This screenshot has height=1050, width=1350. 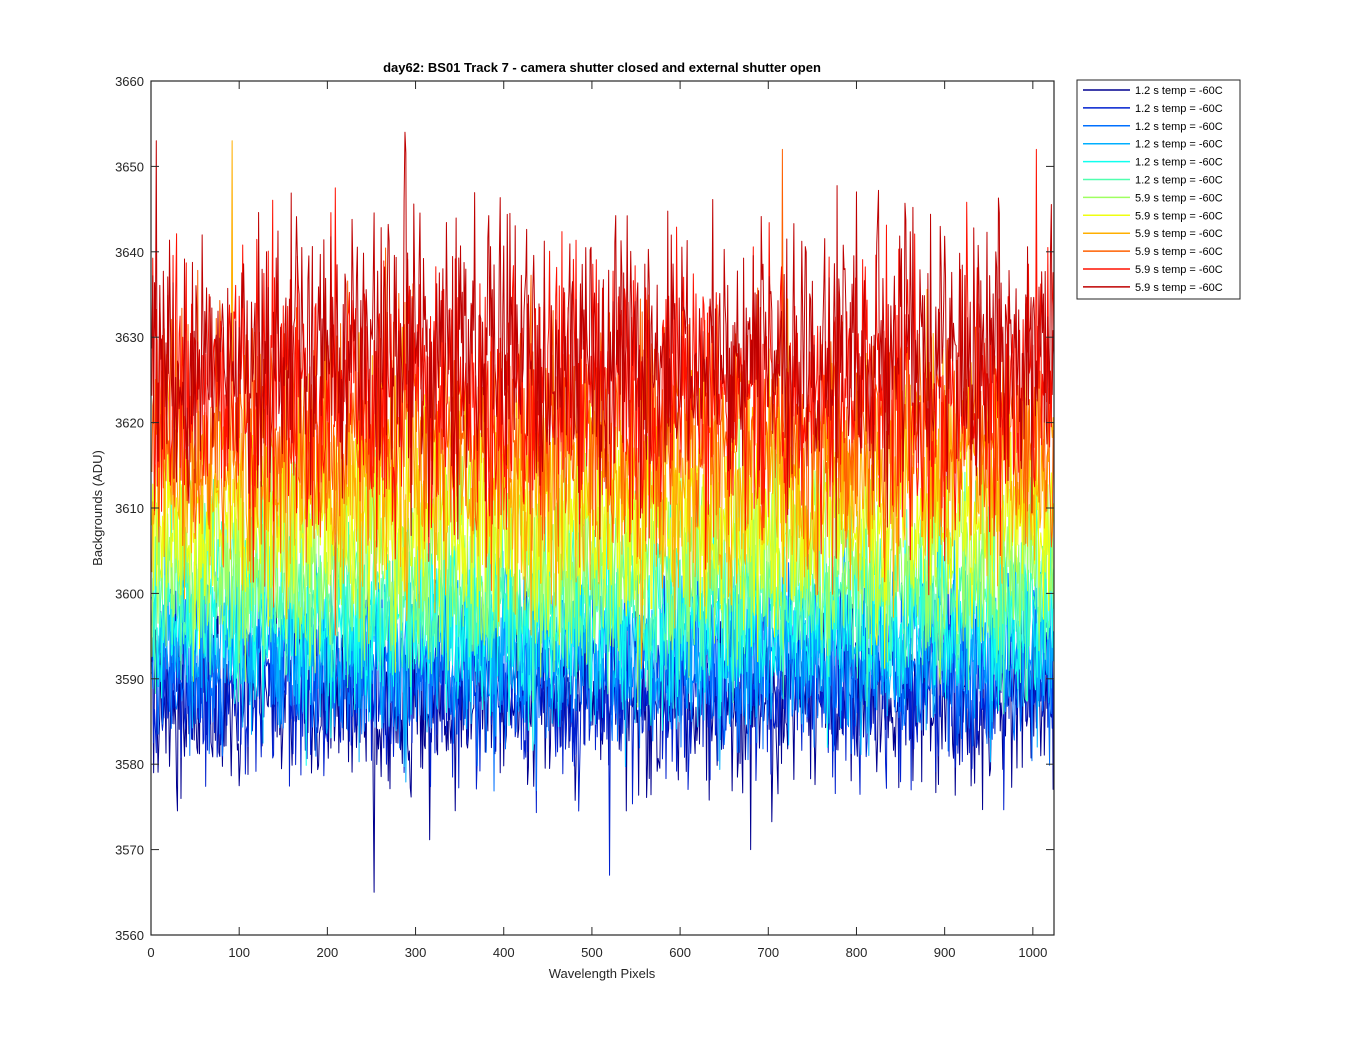 I want to click on x-tick-label: 500, so click(x=592, y=952).